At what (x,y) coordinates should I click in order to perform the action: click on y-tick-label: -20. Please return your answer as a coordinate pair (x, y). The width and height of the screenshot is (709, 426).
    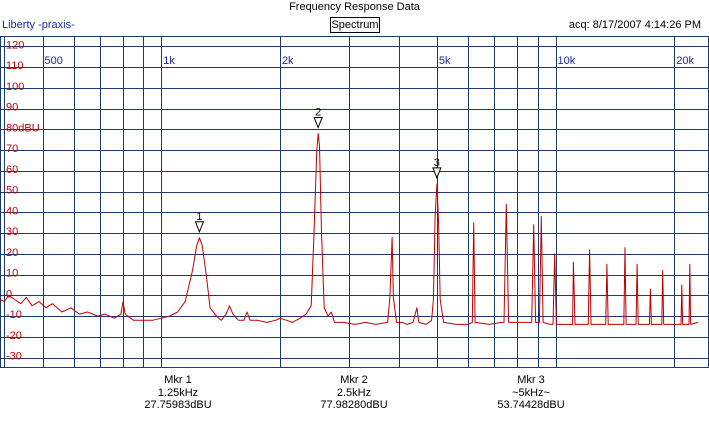
    Looking at the image, I should click on (14, 336).